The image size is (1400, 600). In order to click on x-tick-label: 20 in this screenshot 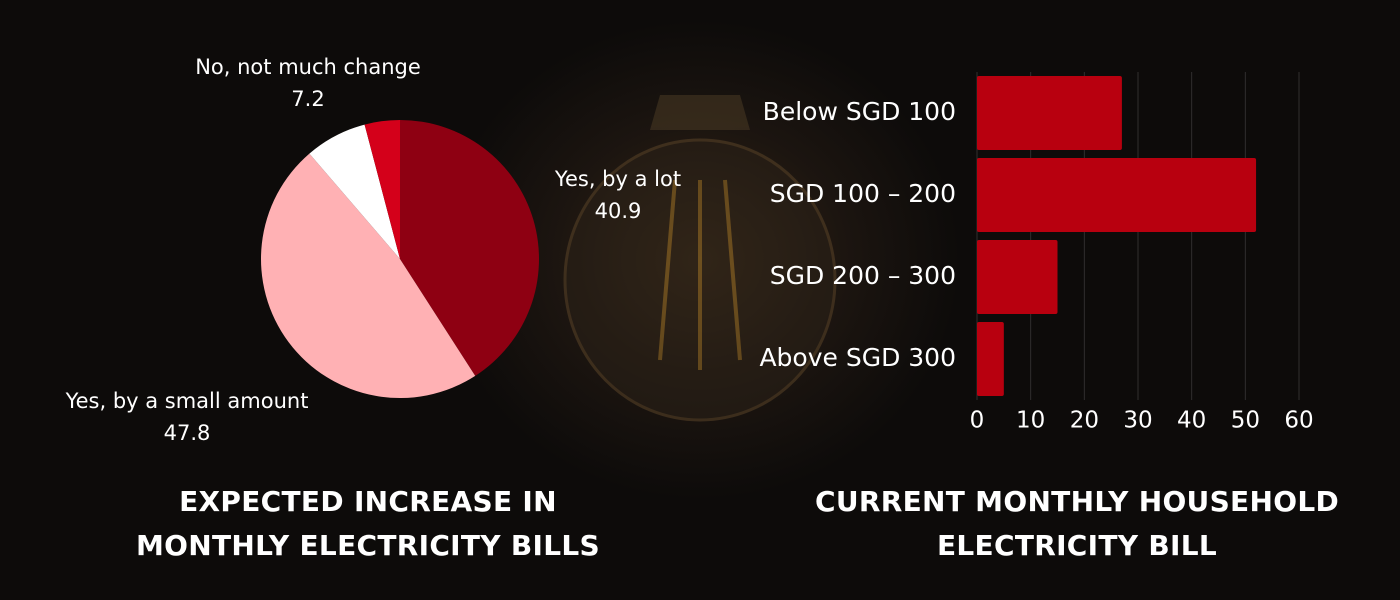, I will do `click(1084, 421)`.